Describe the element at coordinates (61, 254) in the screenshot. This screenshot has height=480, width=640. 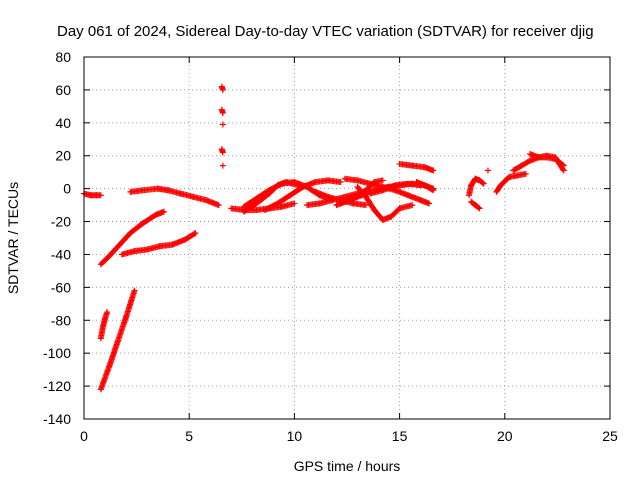
I see `y-tick-label: -40` at that location.